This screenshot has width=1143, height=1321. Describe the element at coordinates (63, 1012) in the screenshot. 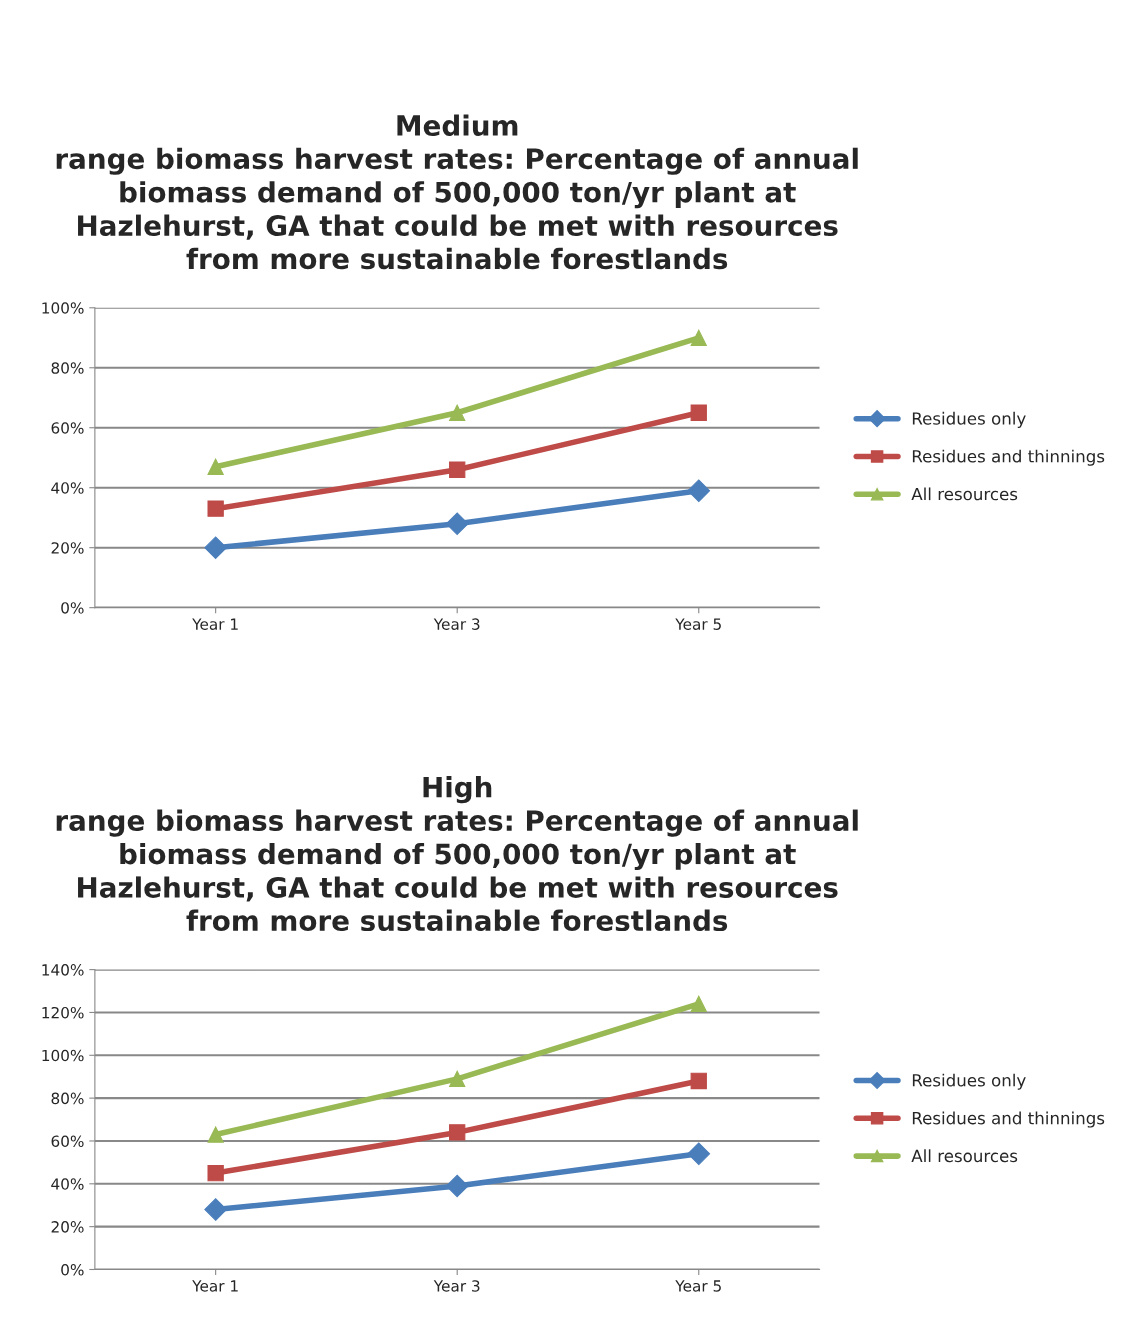

I see `y-tick-label: 120%` at that location.